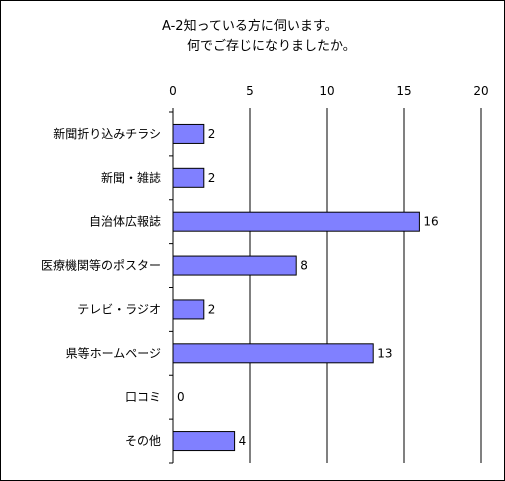 This screenshot has height=481, width=505. What do you see at coordinates (212, 134) in the screenshot?
I see `value-label-0: 2` at bounding box center [212, 134].